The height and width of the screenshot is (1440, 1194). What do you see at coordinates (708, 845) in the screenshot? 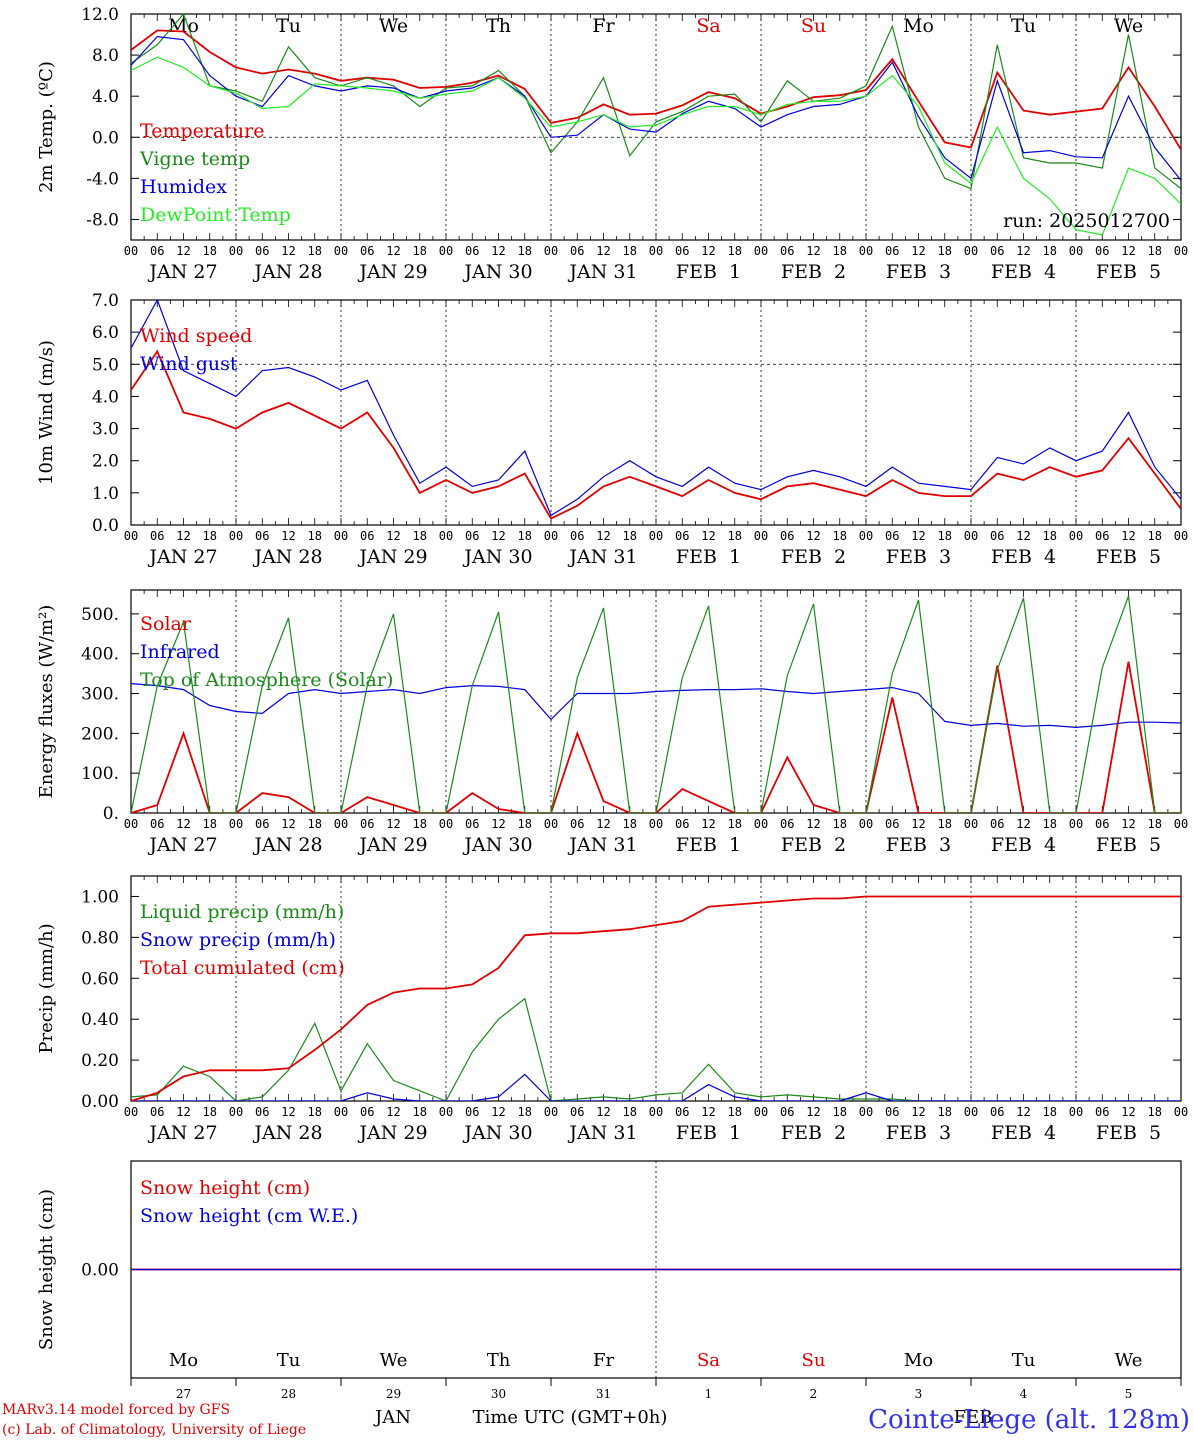
I see `date-label: FEB 1` at bounding box center [708, 845].